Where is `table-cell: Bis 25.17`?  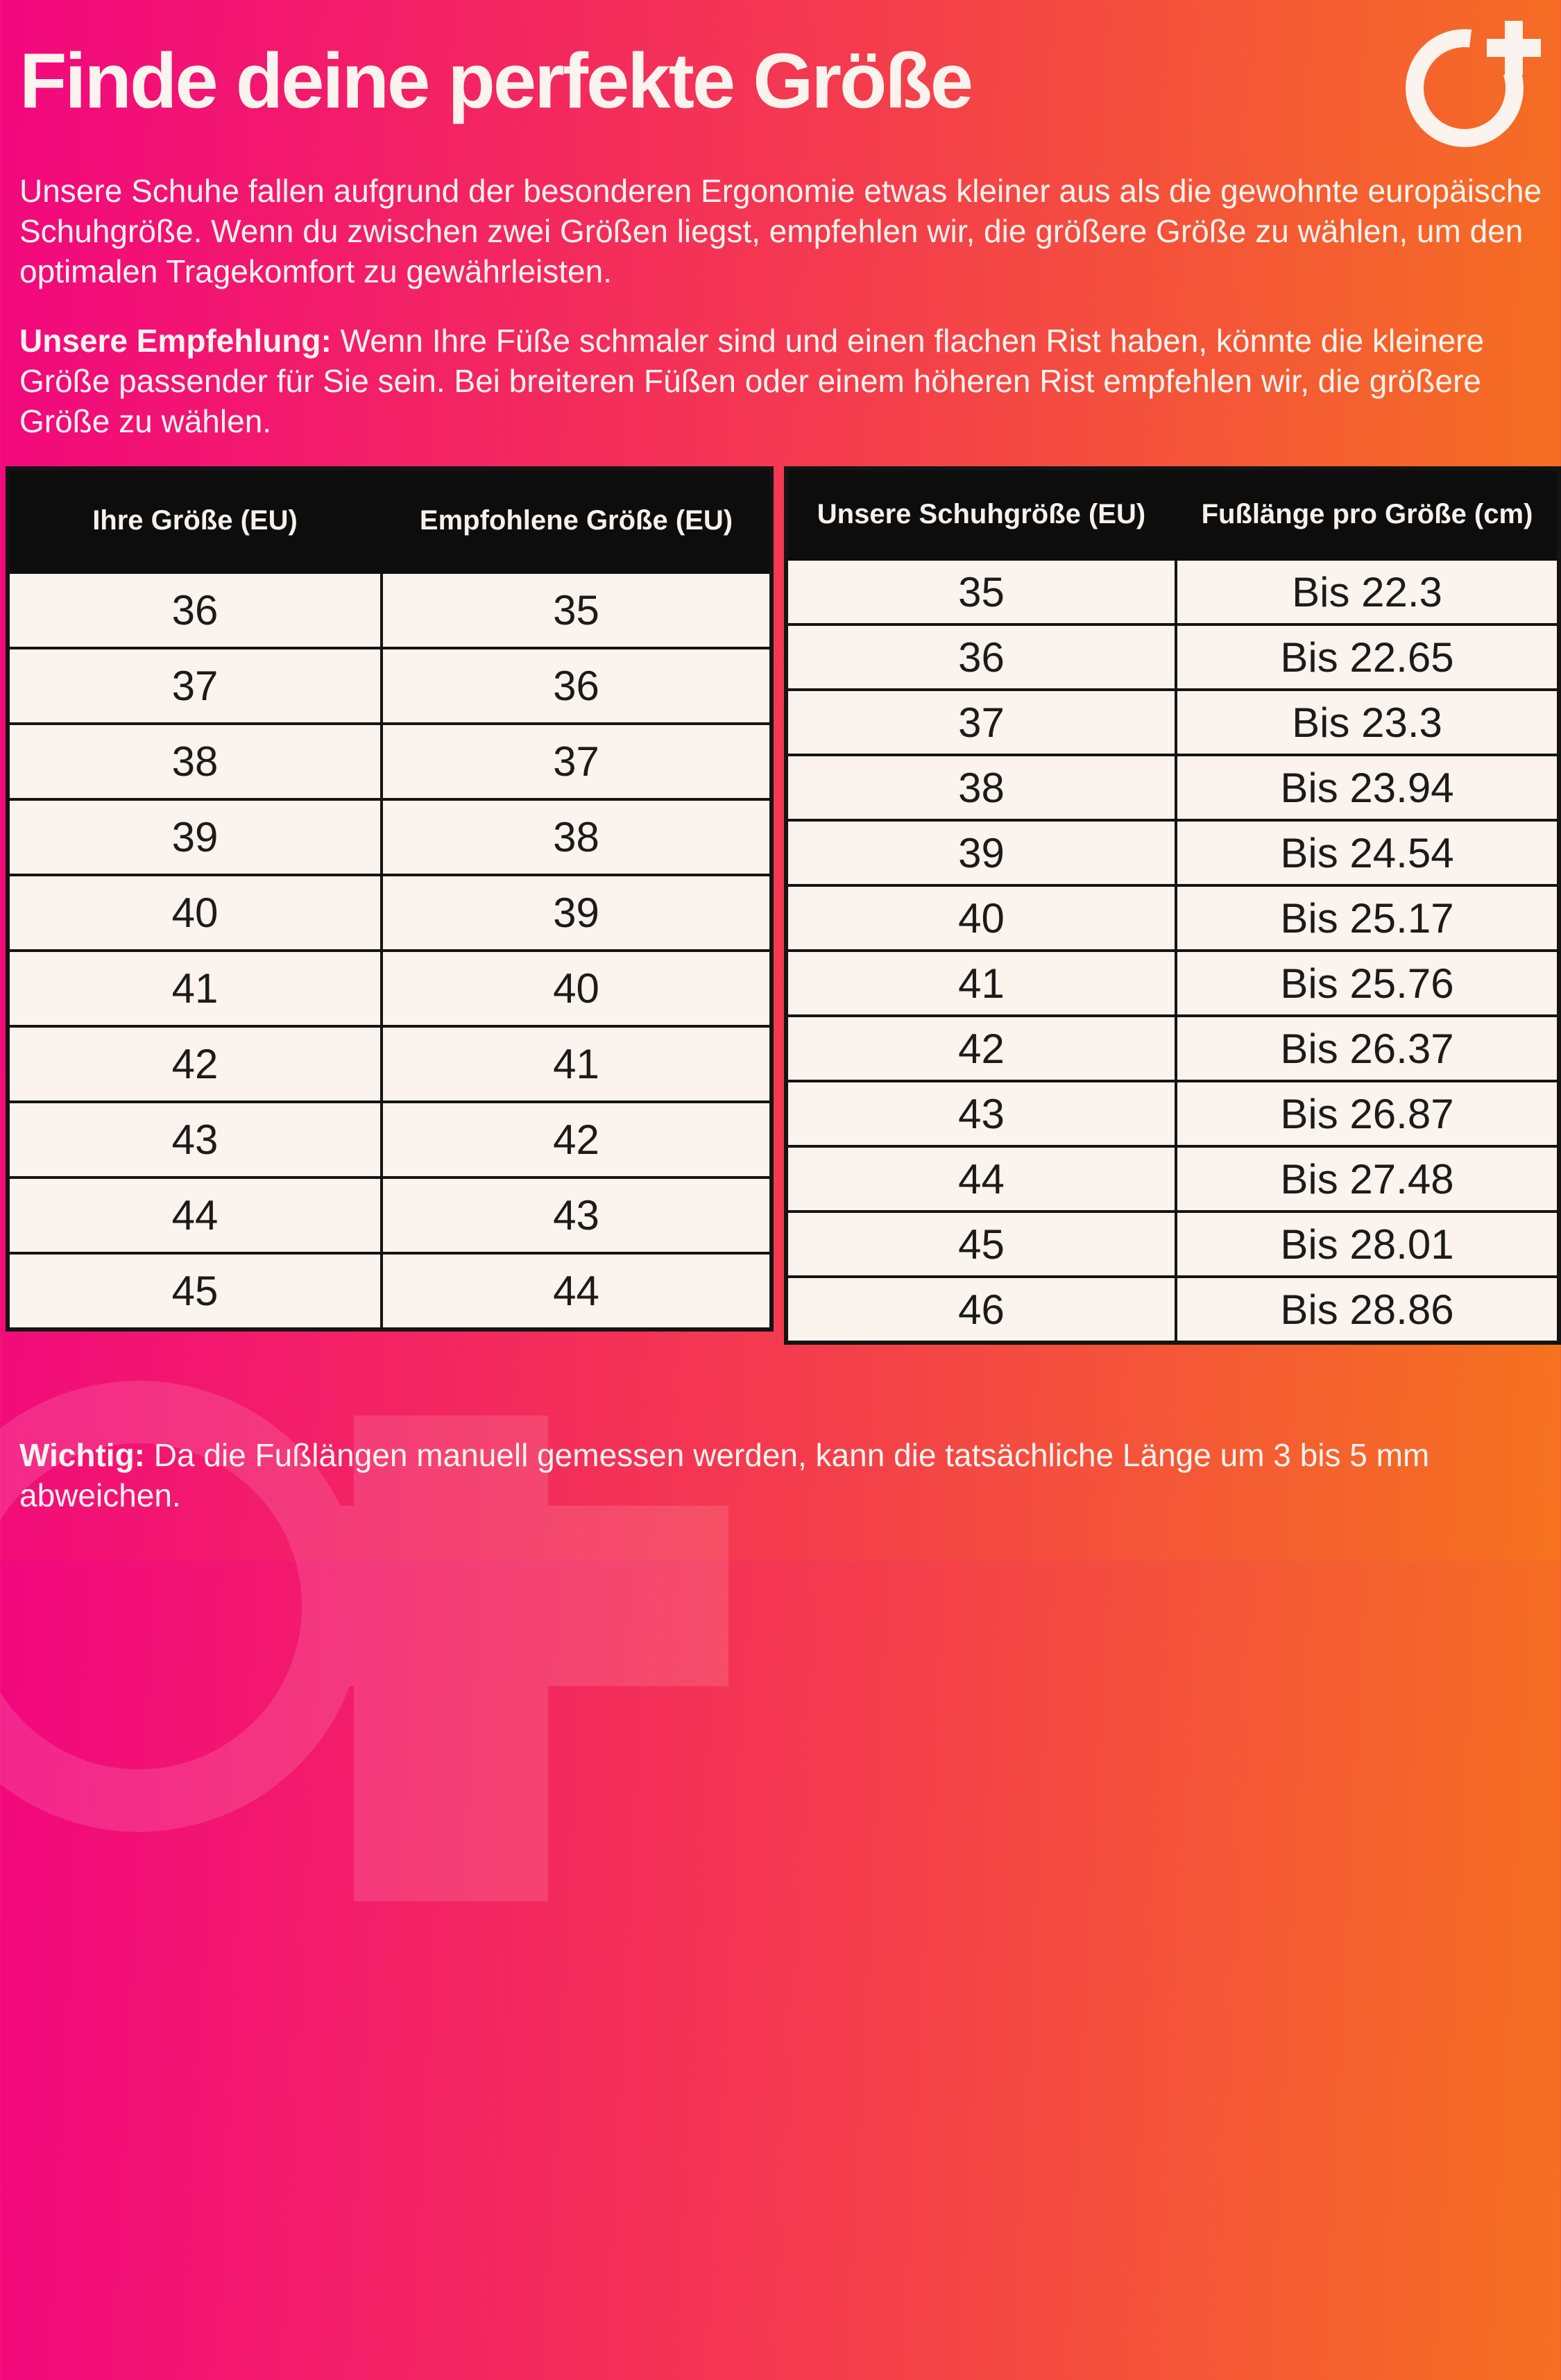 table-cell: Bis 25.17 is located at coordinates (1368, 918).